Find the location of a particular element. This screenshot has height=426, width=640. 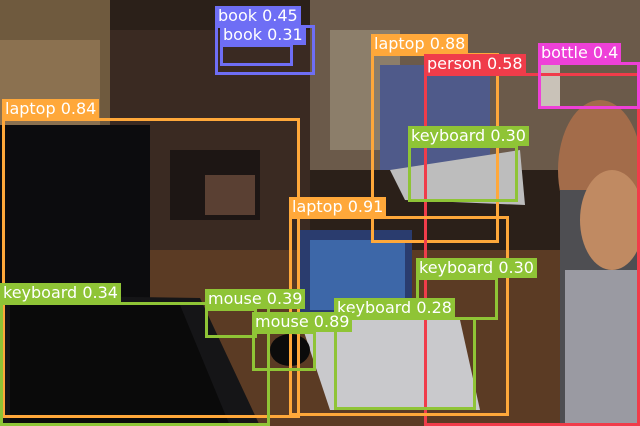

detection-bottle: bottle 0.4 is located at coordinates (589, 76).